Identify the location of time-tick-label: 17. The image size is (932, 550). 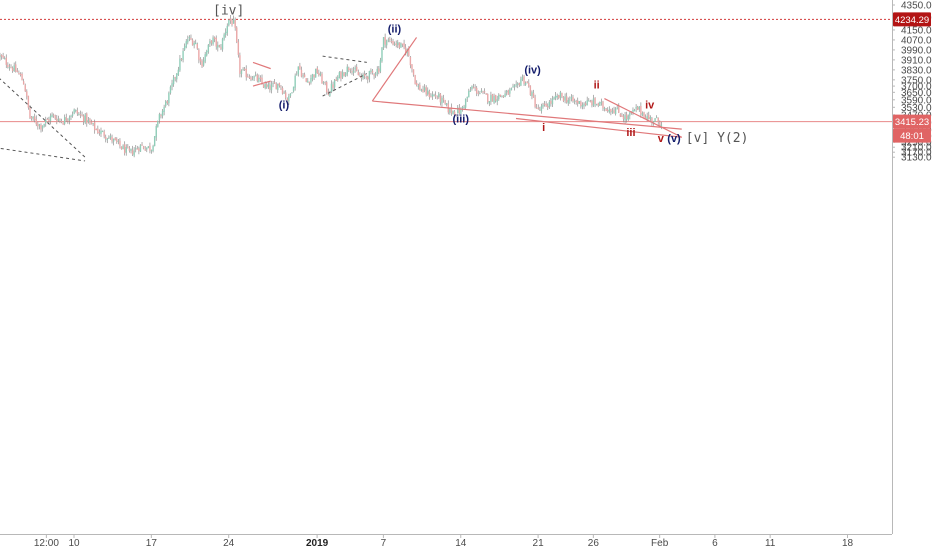
(152, 543).